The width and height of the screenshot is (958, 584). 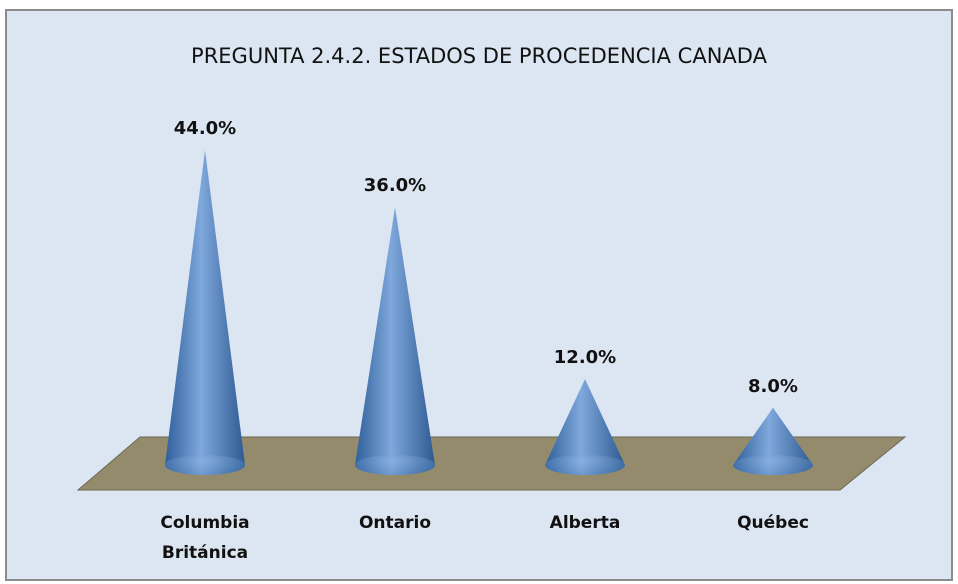 I want to click on value-label: 36.0%, so click(x=395, y=186).